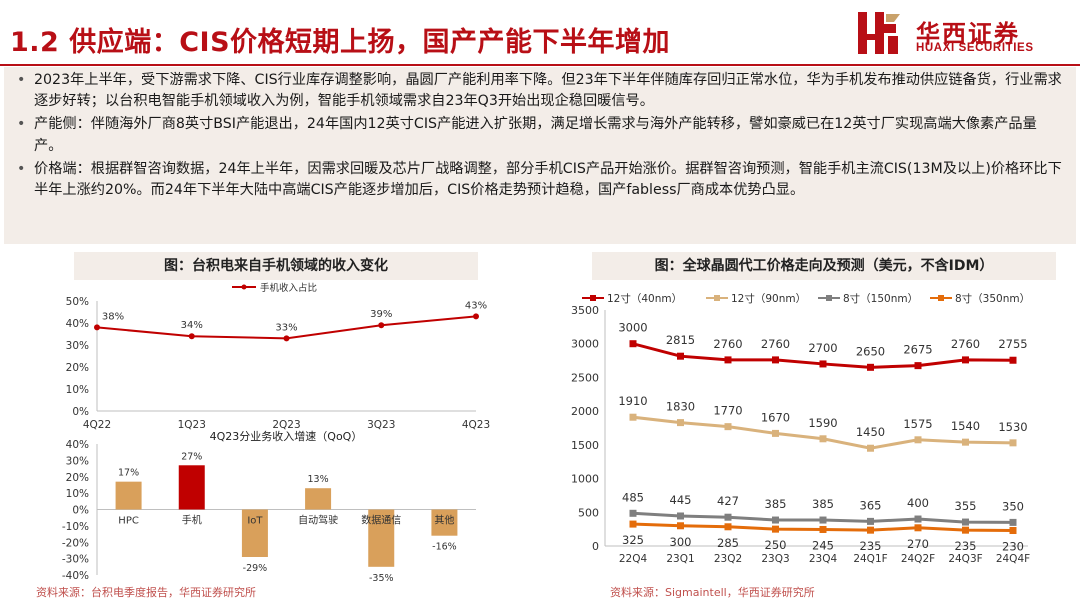  I want to click on chart3-data-label: 365, so click(871, 505).